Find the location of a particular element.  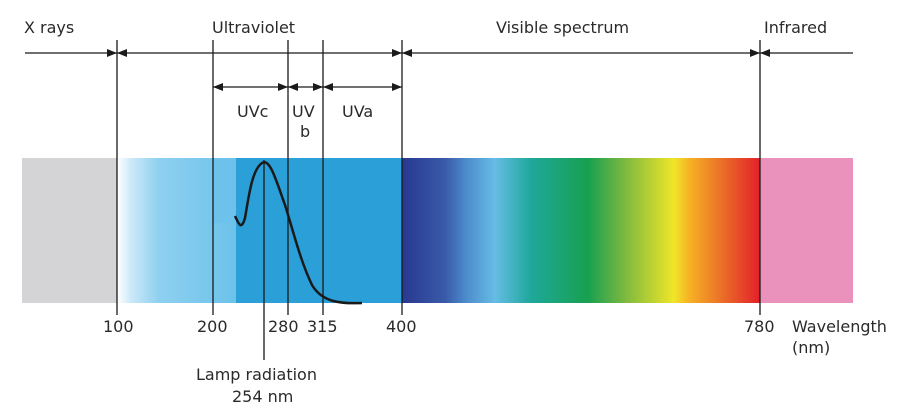

region-label-visible: Visible spectrum is located at coordinates (563, 27).